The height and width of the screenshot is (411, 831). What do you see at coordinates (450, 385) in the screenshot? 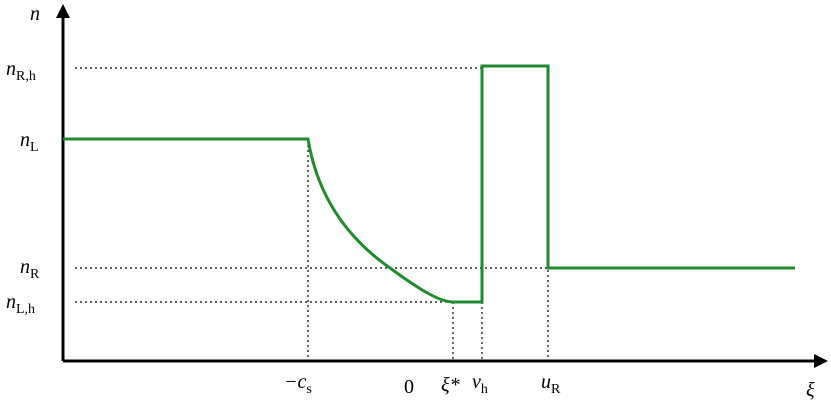
I see `x-label: ξ*` at bounding box center [450, 385].